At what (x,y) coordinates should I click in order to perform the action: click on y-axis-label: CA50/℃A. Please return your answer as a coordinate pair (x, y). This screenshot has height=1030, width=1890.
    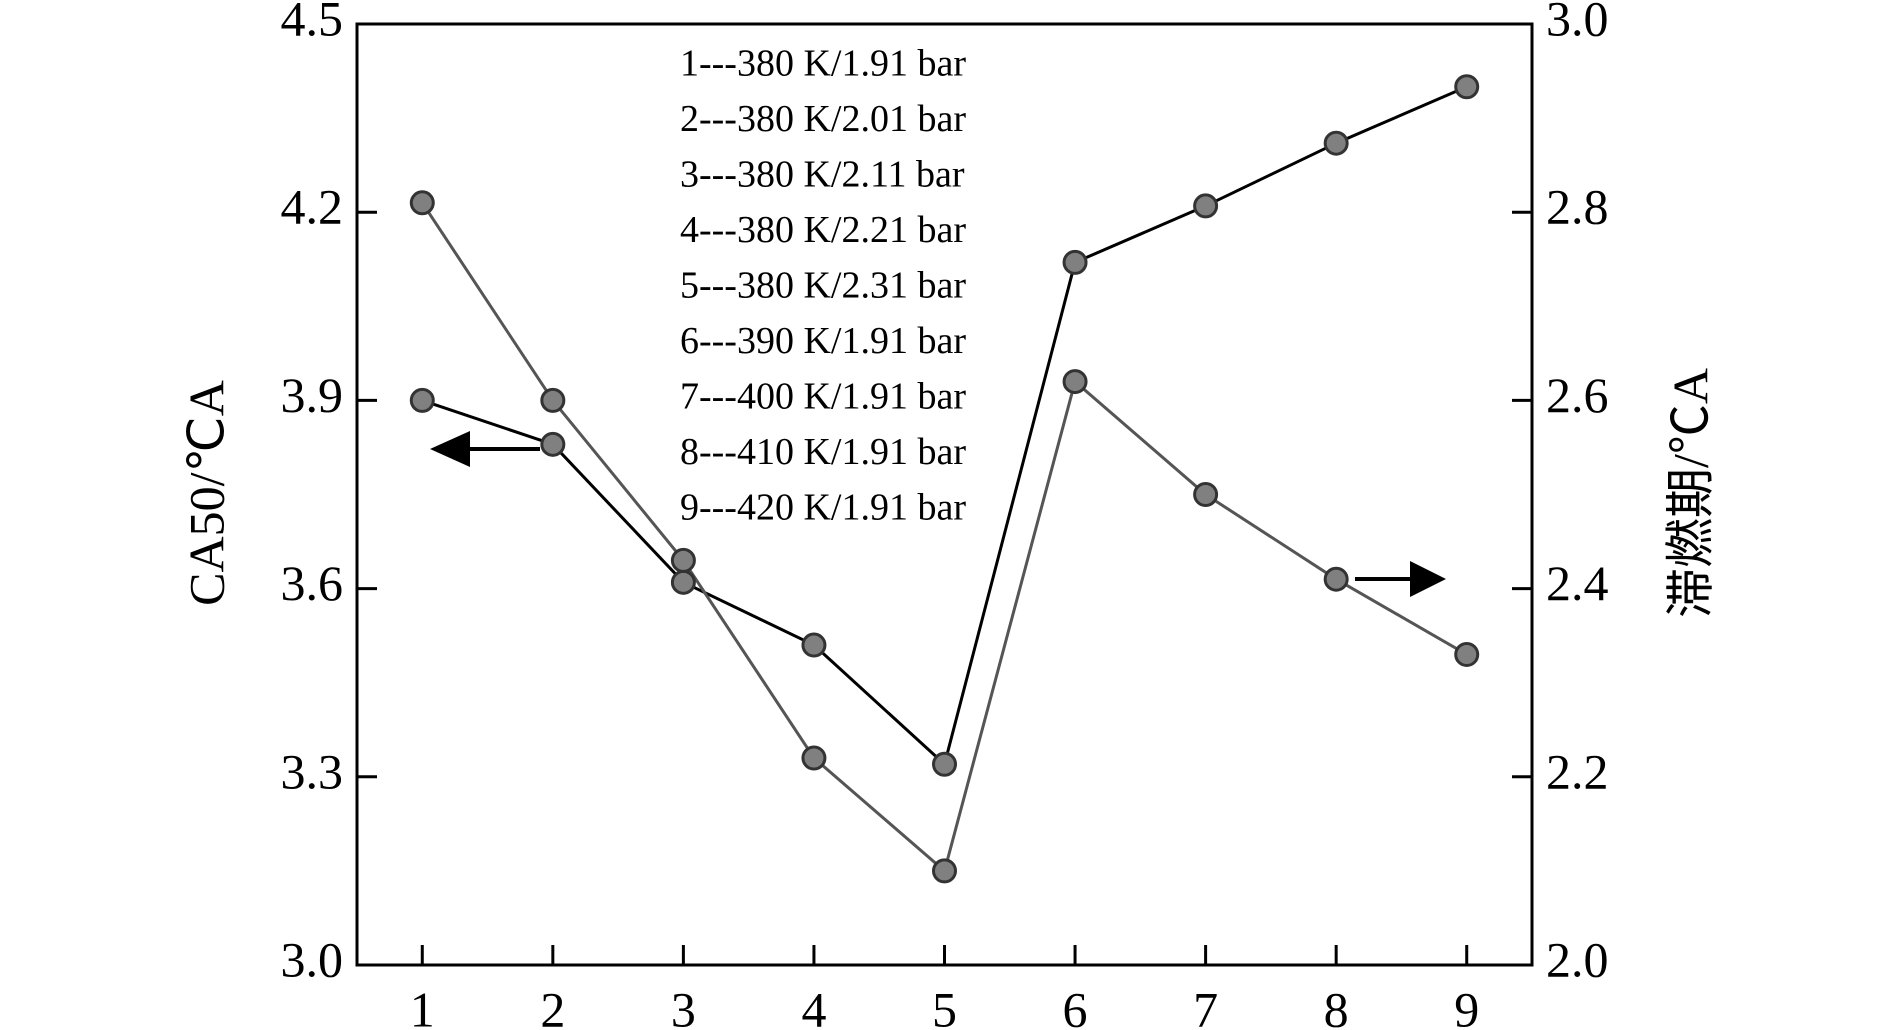
    Looking at the image, I should click on (206, 493).